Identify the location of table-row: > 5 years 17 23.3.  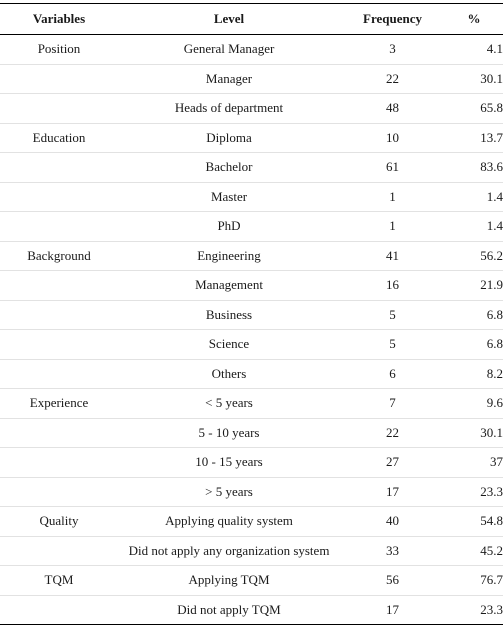
(251, 492).